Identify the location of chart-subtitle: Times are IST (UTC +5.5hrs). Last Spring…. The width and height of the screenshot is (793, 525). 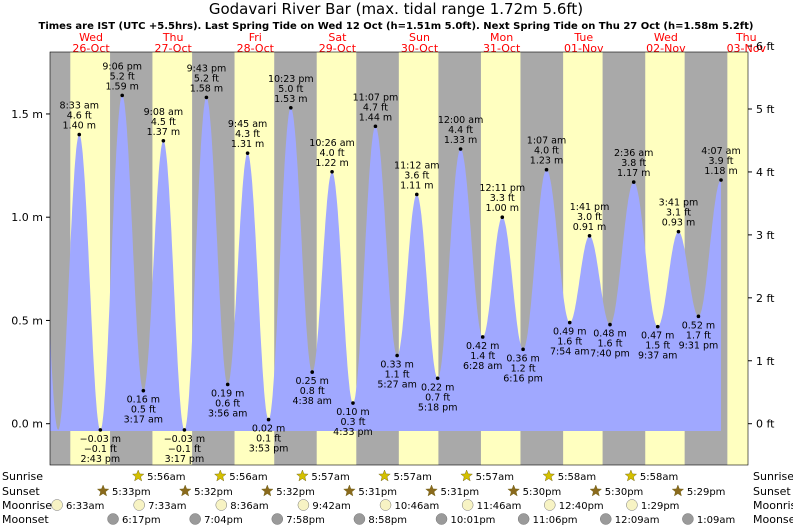
(396, 26).